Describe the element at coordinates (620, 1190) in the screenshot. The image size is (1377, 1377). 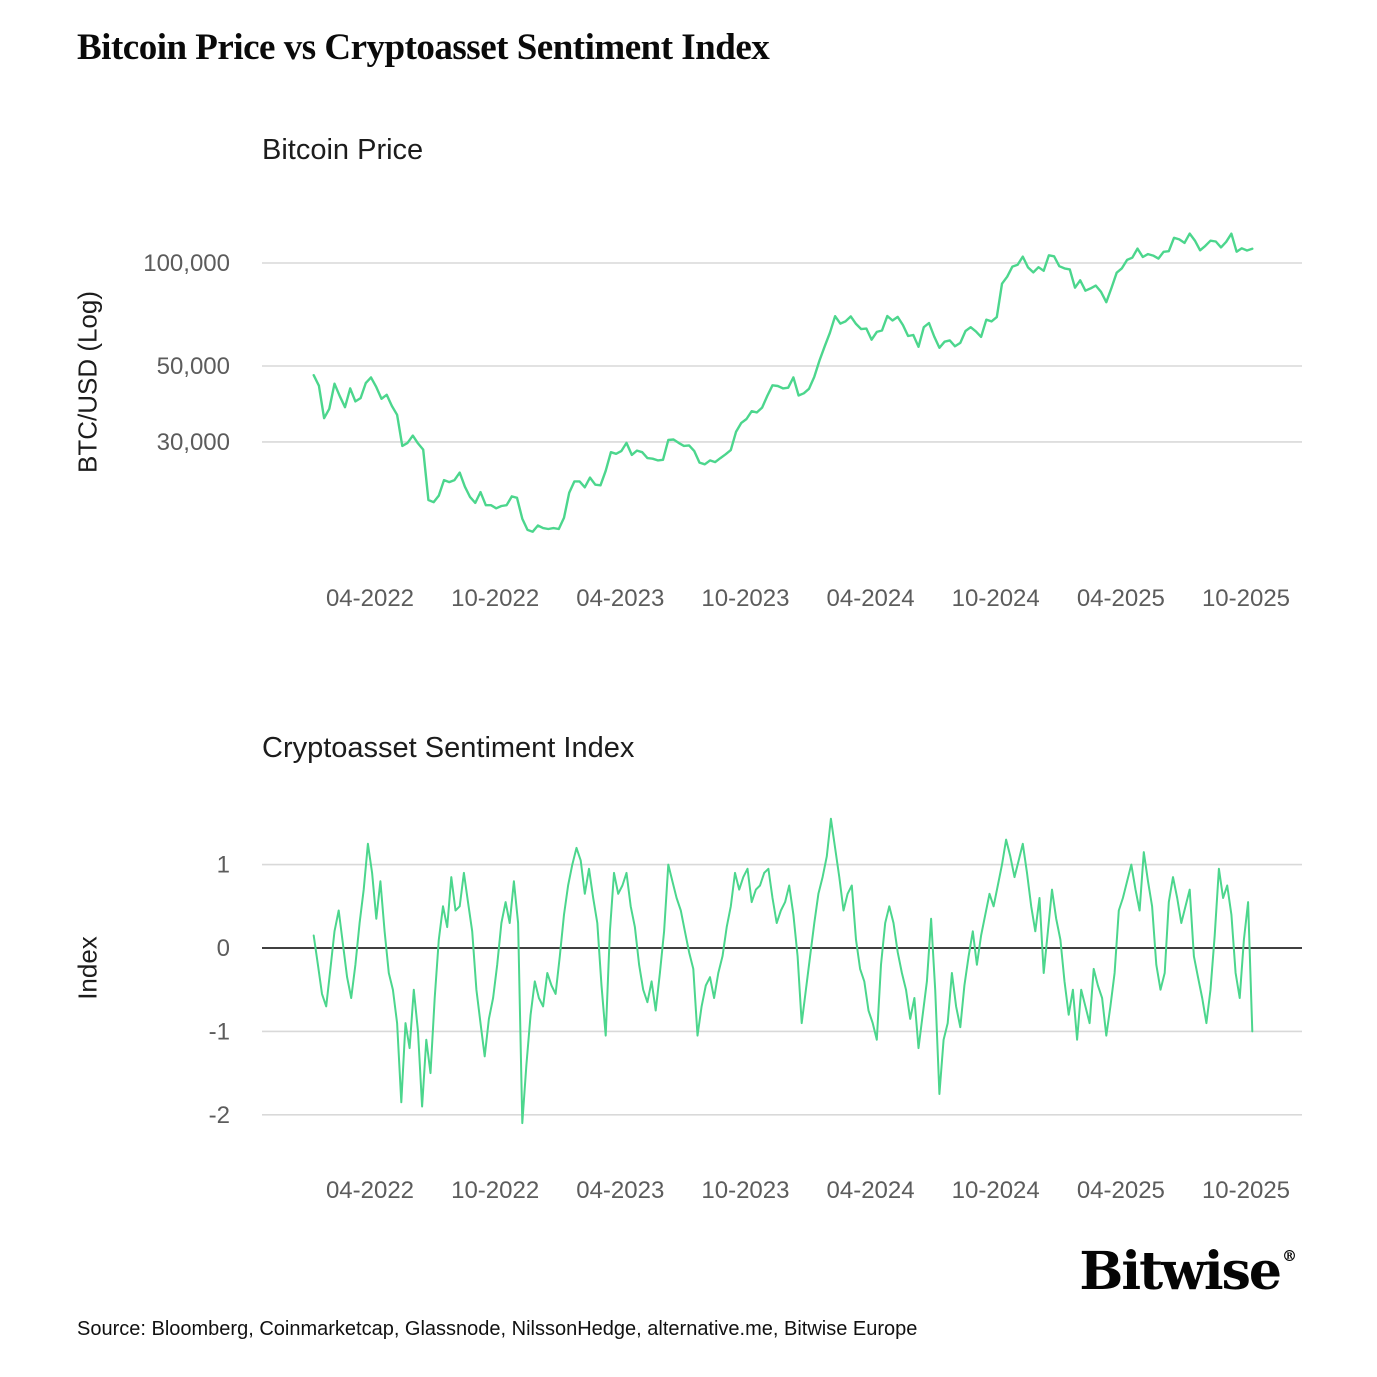
I see `sentiment-x-tick-label: 04-2023` at that location.